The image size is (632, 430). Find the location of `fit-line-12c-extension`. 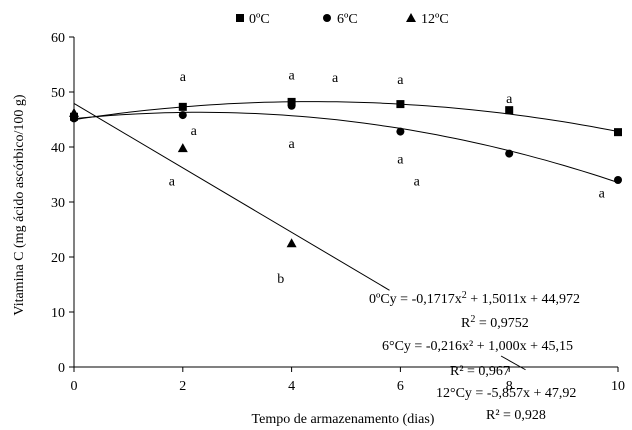

fit-line-12c-extension is located at coordinates (513, 363).